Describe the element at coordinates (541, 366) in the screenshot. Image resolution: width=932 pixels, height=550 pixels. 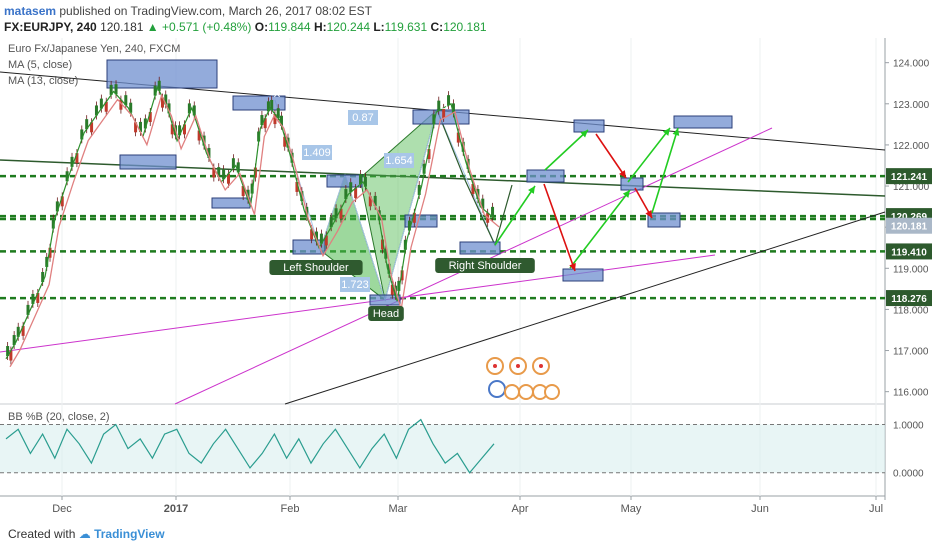
I see `dividend-dot-icon` at that location.